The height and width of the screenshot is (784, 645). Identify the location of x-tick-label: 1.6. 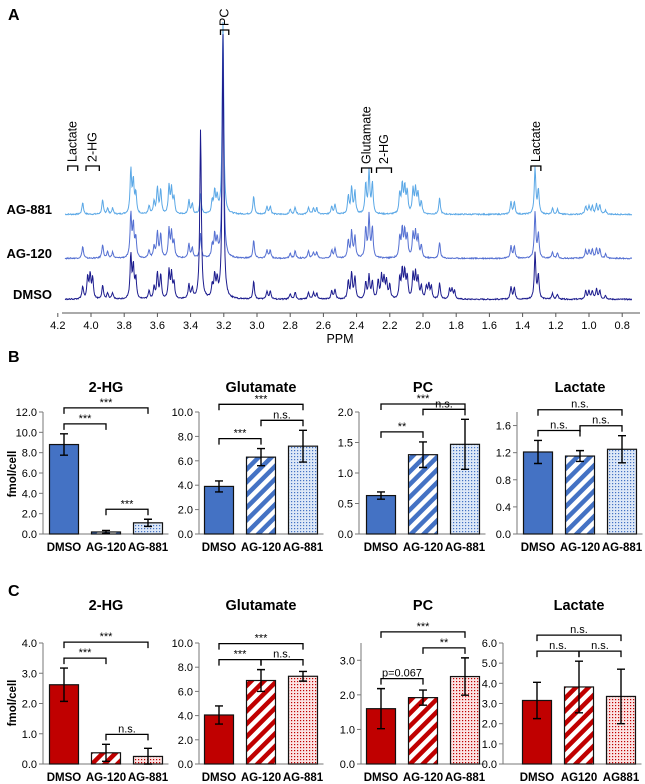
(489, 326).